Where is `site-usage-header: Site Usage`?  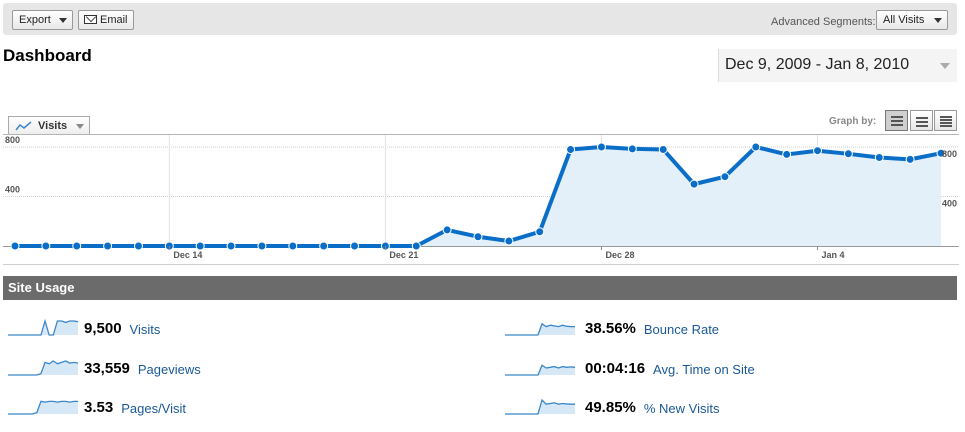 site-usage-header: Site Usage is located at coordinates (480, 288).